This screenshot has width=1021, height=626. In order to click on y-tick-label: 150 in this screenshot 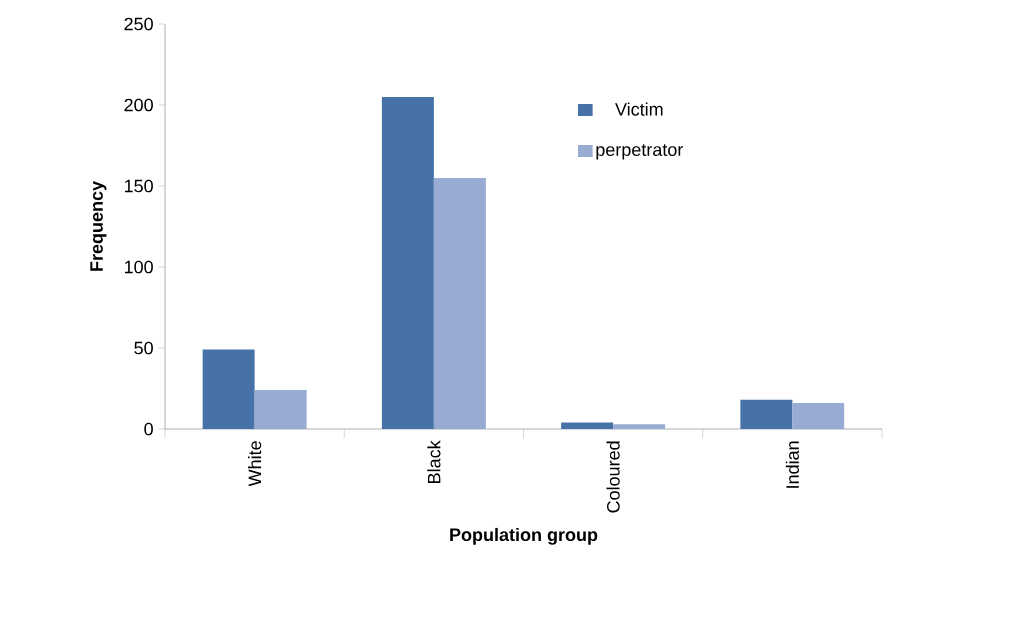, I will do `click(138, 186)`.